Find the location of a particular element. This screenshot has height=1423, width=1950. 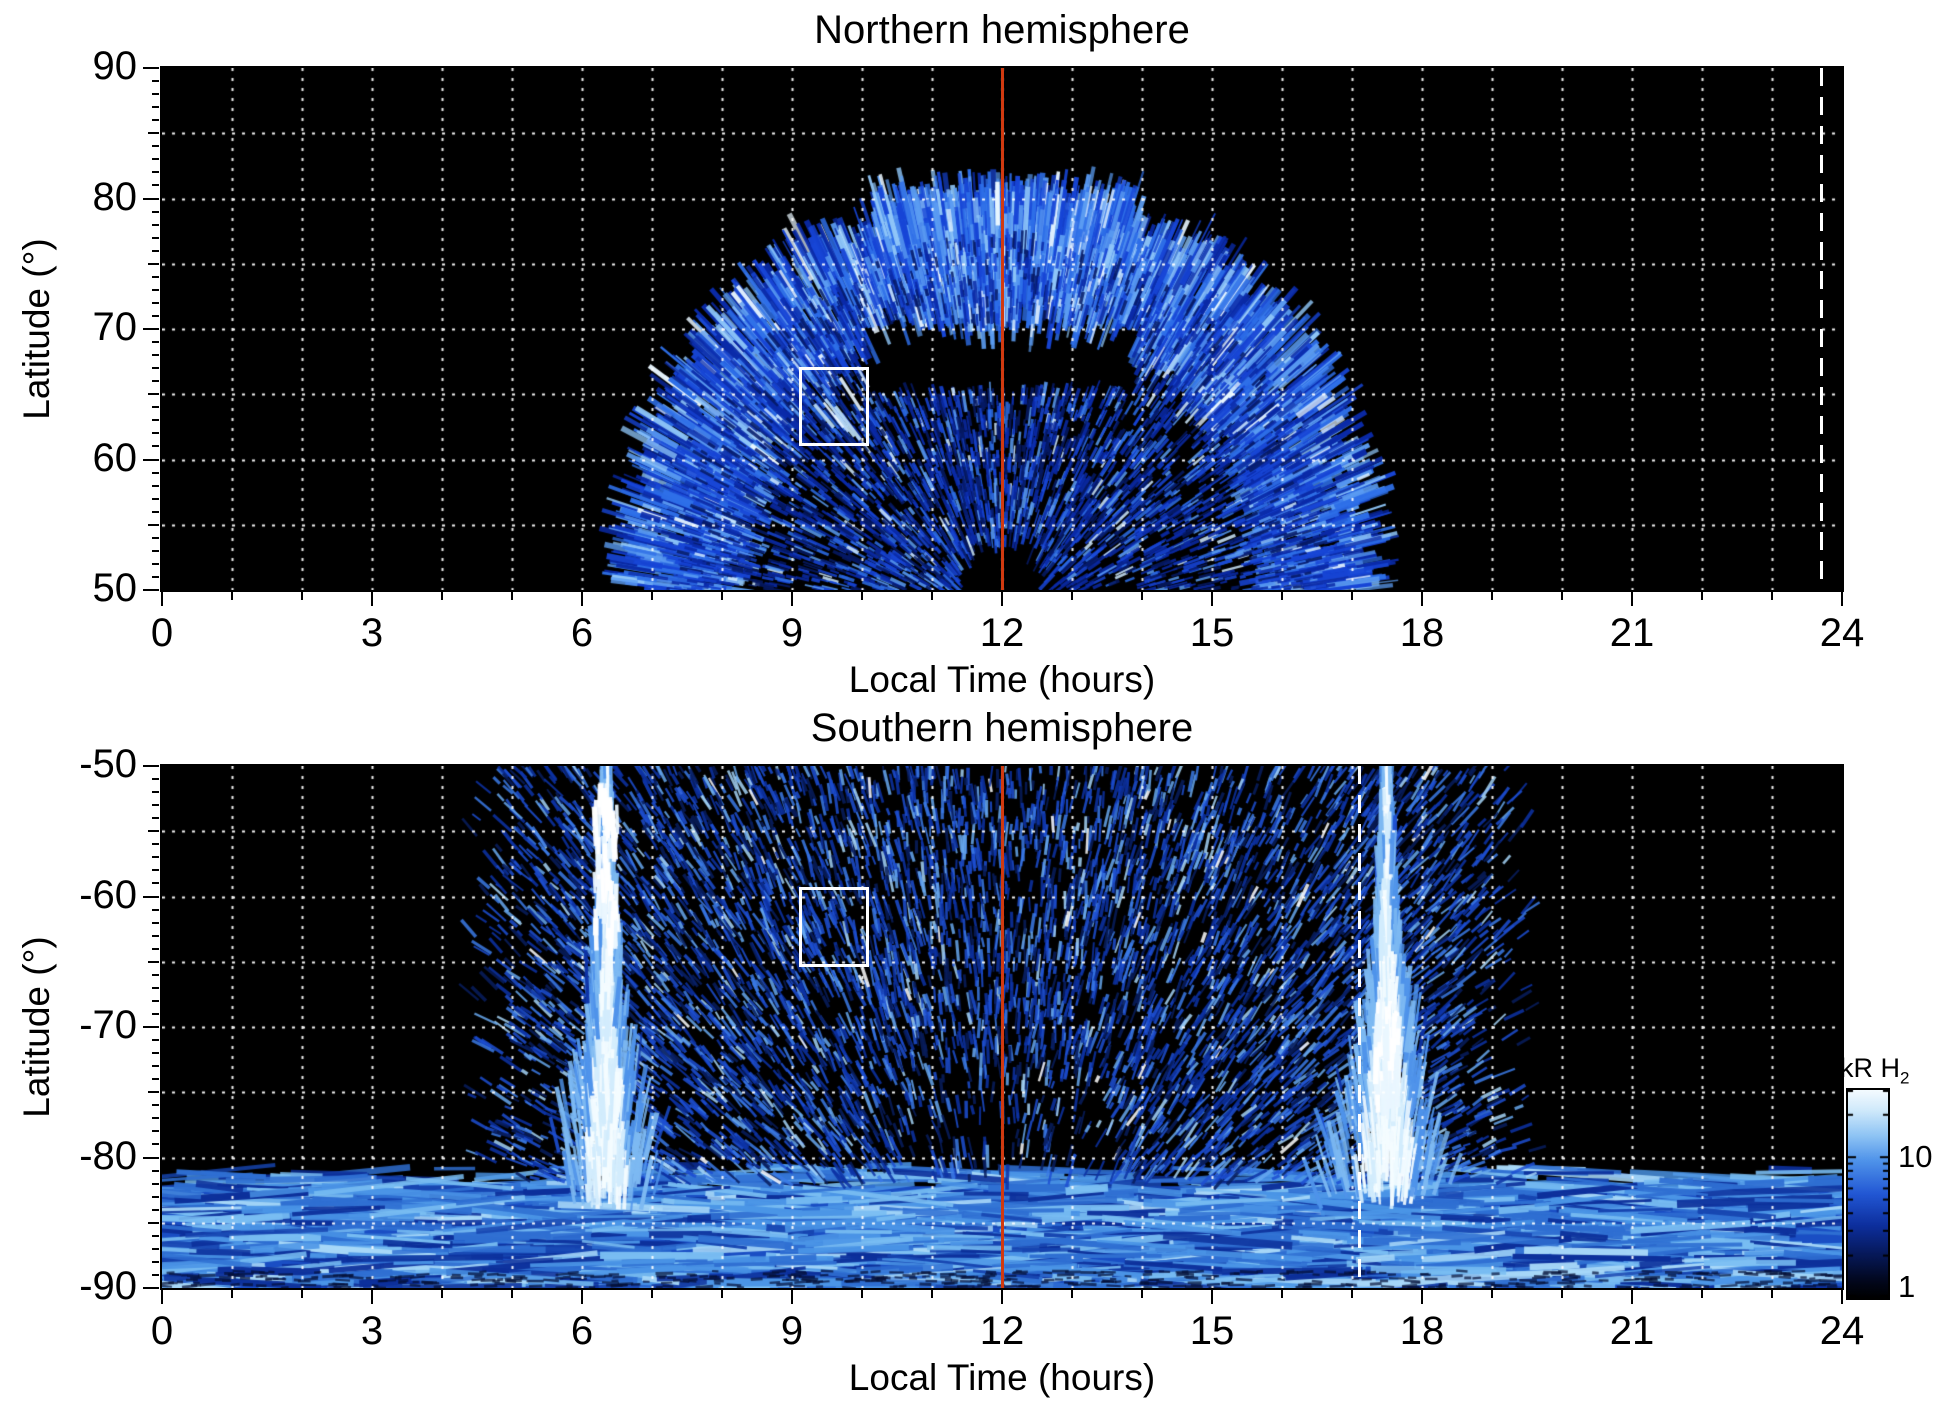

dashed-marker-line-north is located at coordinates (1821, 329).